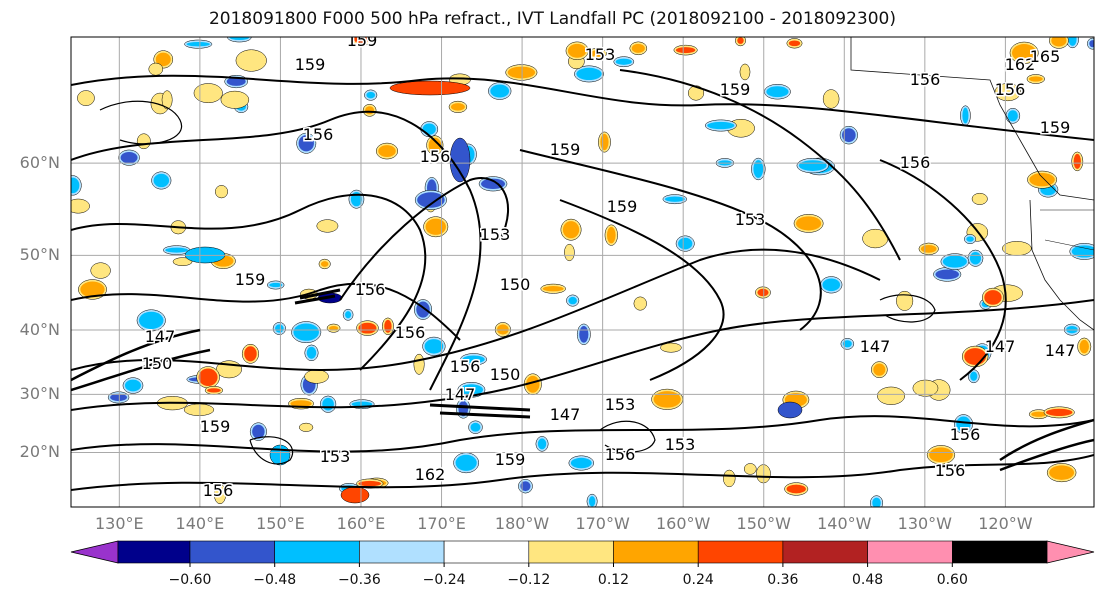 The height and width of the screenshot is (601, 1105). I want to click on contour-label: 150, so click(505, 374).